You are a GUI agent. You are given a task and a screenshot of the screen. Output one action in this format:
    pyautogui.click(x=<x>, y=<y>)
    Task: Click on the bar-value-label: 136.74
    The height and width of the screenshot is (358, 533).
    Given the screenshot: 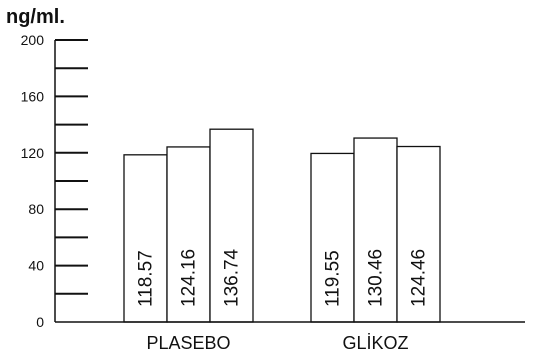 What is the action you would take?
    pyautogui.click(x=232, y=277)
    